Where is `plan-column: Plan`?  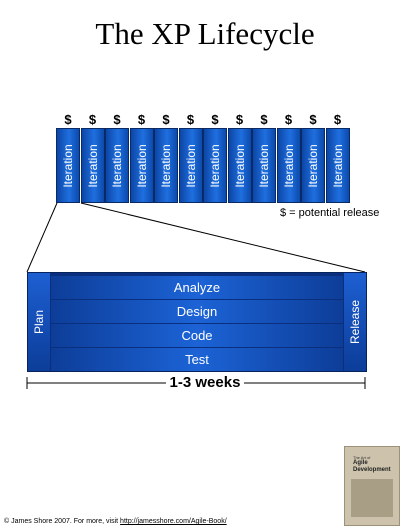 plan-column: Plan is located at coordinates (39, 322).